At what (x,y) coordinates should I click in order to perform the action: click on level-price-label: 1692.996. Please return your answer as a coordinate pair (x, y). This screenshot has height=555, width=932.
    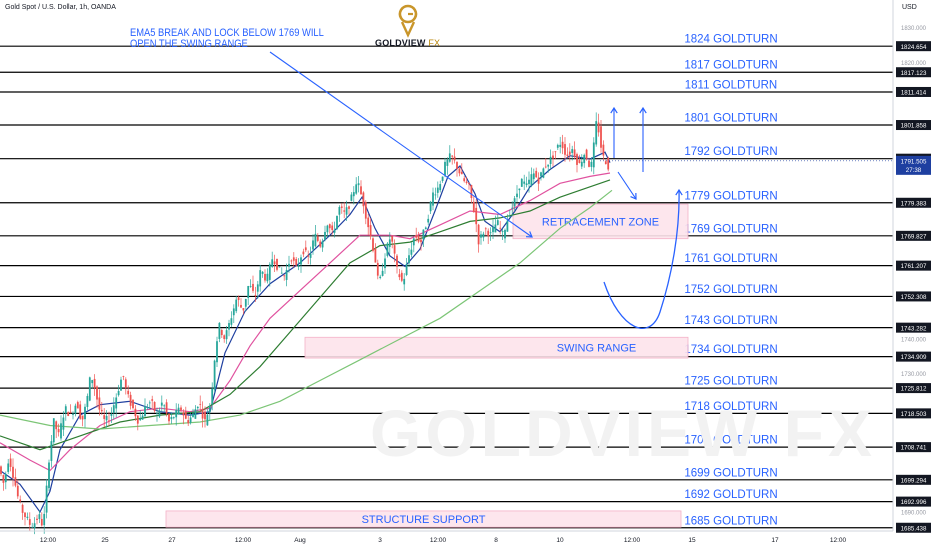
    Looking at the image, I should click on (914, 502).